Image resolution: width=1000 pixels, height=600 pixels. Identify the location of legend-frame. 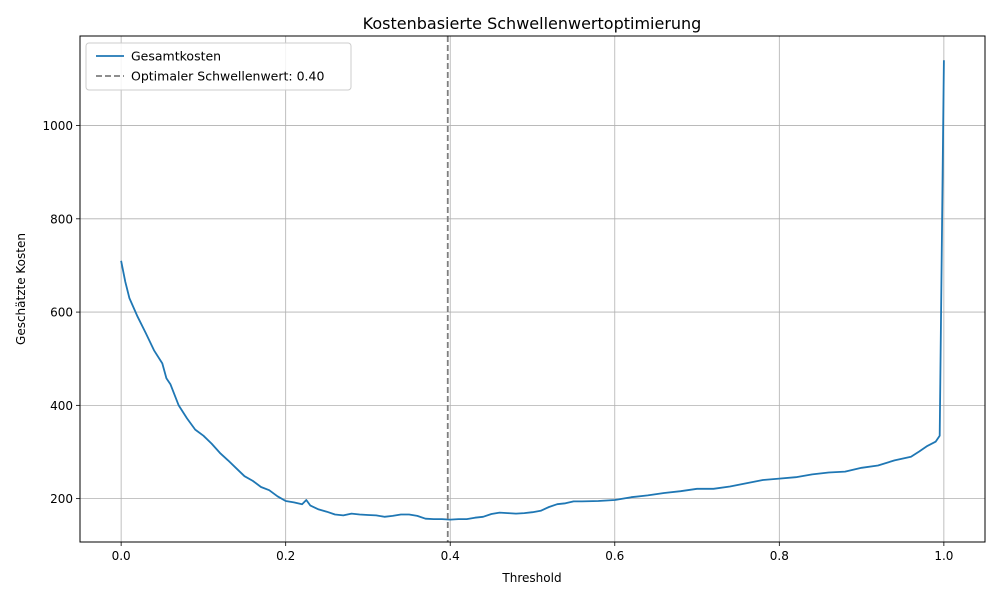
(218, 66).